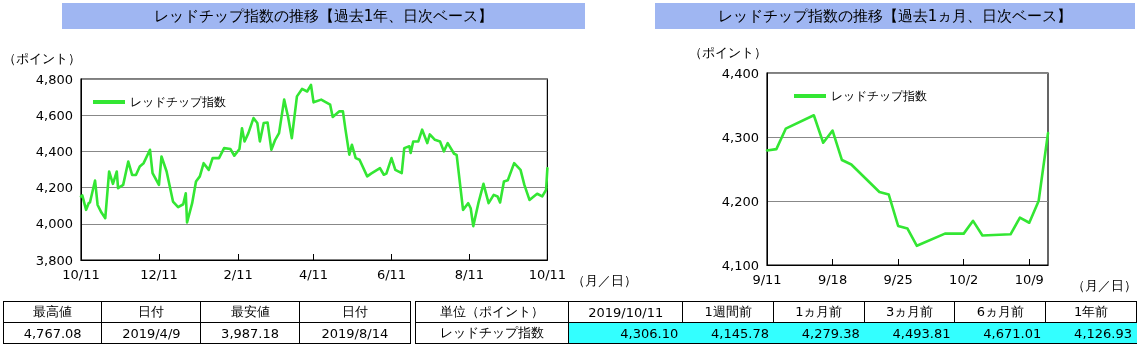 The height and width of the screenshot is (350, 1140). What do you see at coordinates (832, 279) in the screenshot?
I see `x-tick-label: 9/18` at bounding box center [832, 279].